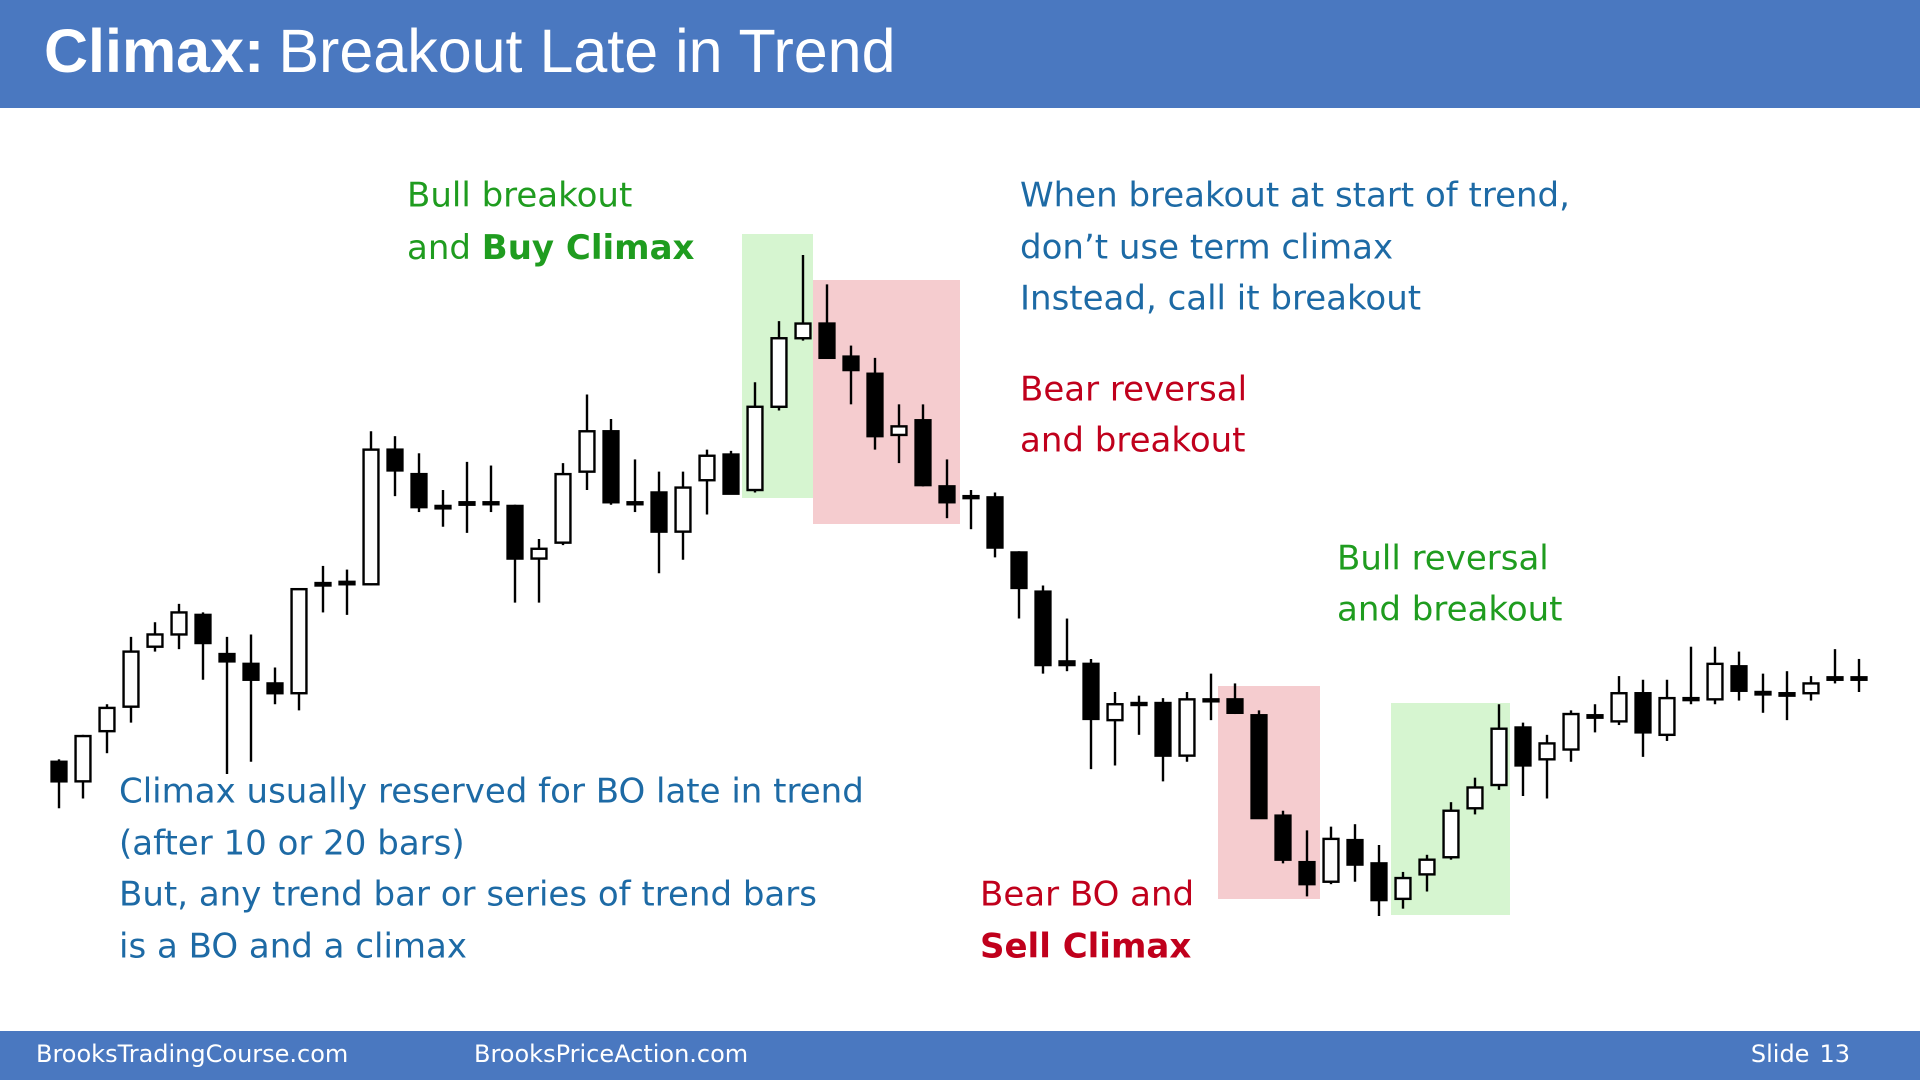 The height and width of the screenshot is (1080, 1920). Describe the element at coordinates (1206, 248) in the screenshot. I see `annotation: don’t use term climax` at that location.